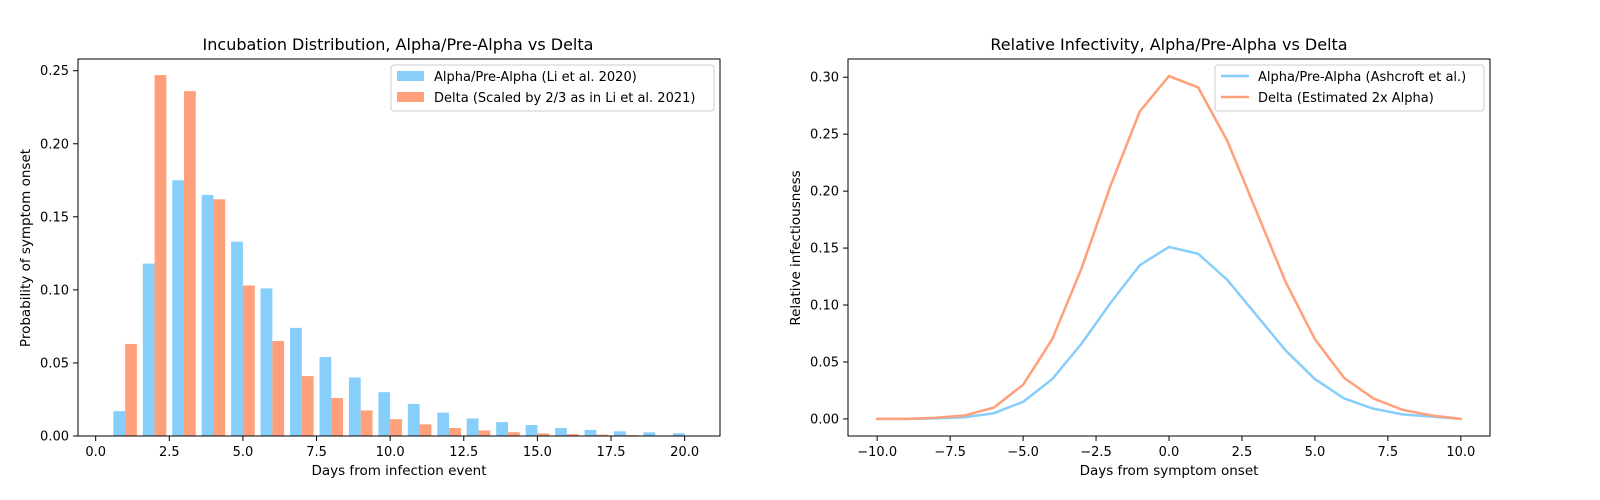  I want to click on y-axis-ticks: 0.00 0.05 0.10 0.15 0.20 0.25 0.30, so click(829, 249).